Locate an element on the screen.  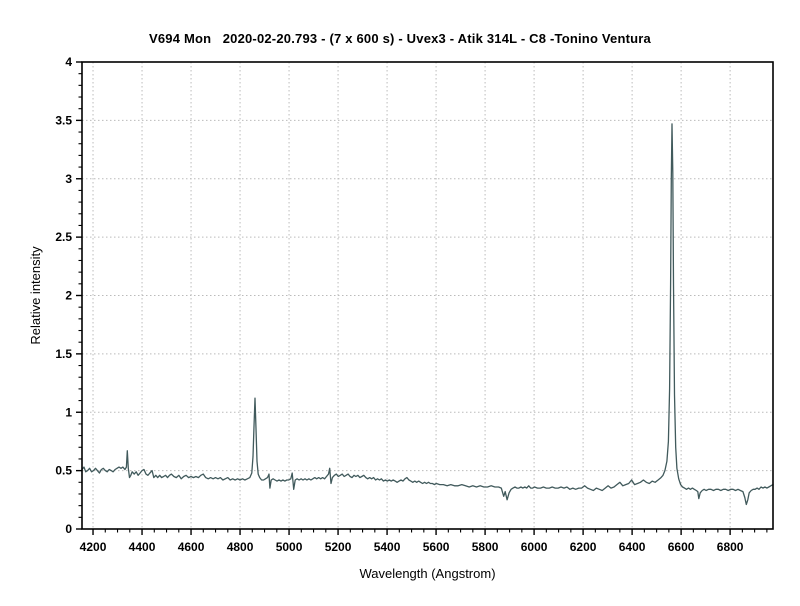
y-tick-label: 0.5 is located at coordinates (63, 471).